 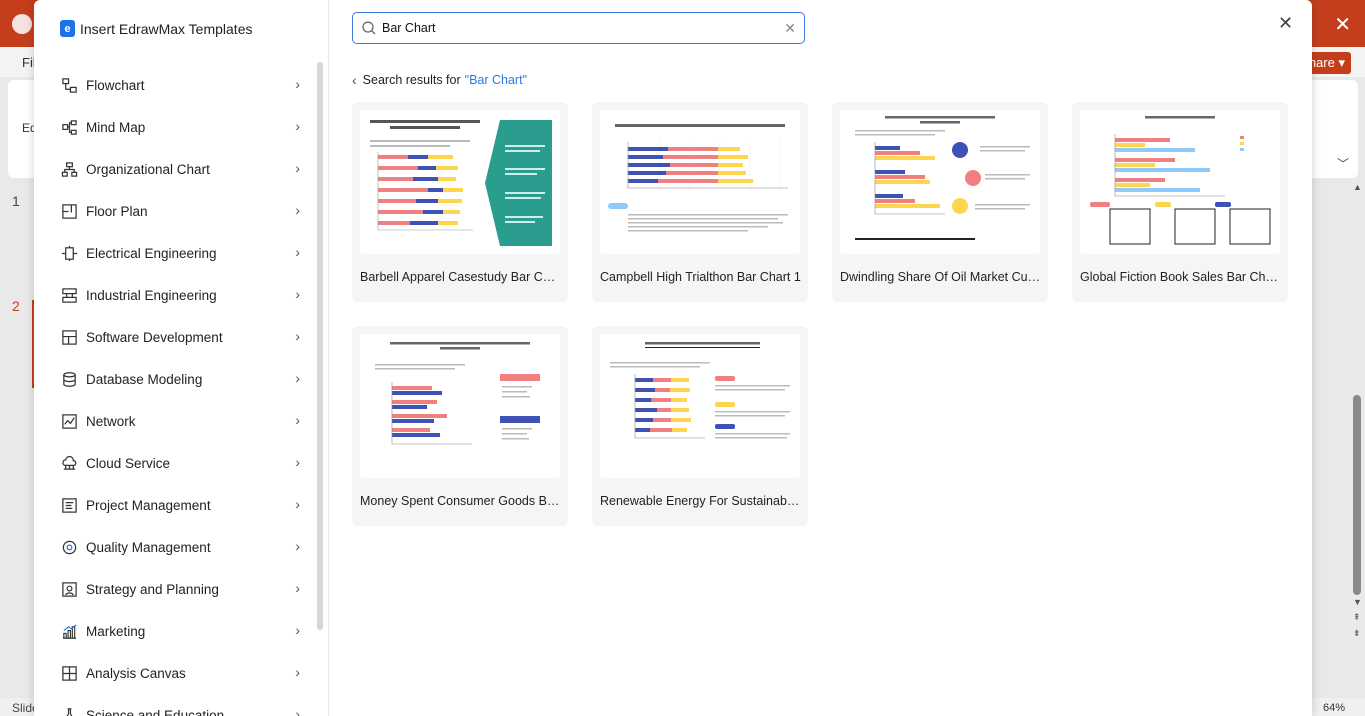 I want to click on category-label: Project Management, so click(x=148, y=505).